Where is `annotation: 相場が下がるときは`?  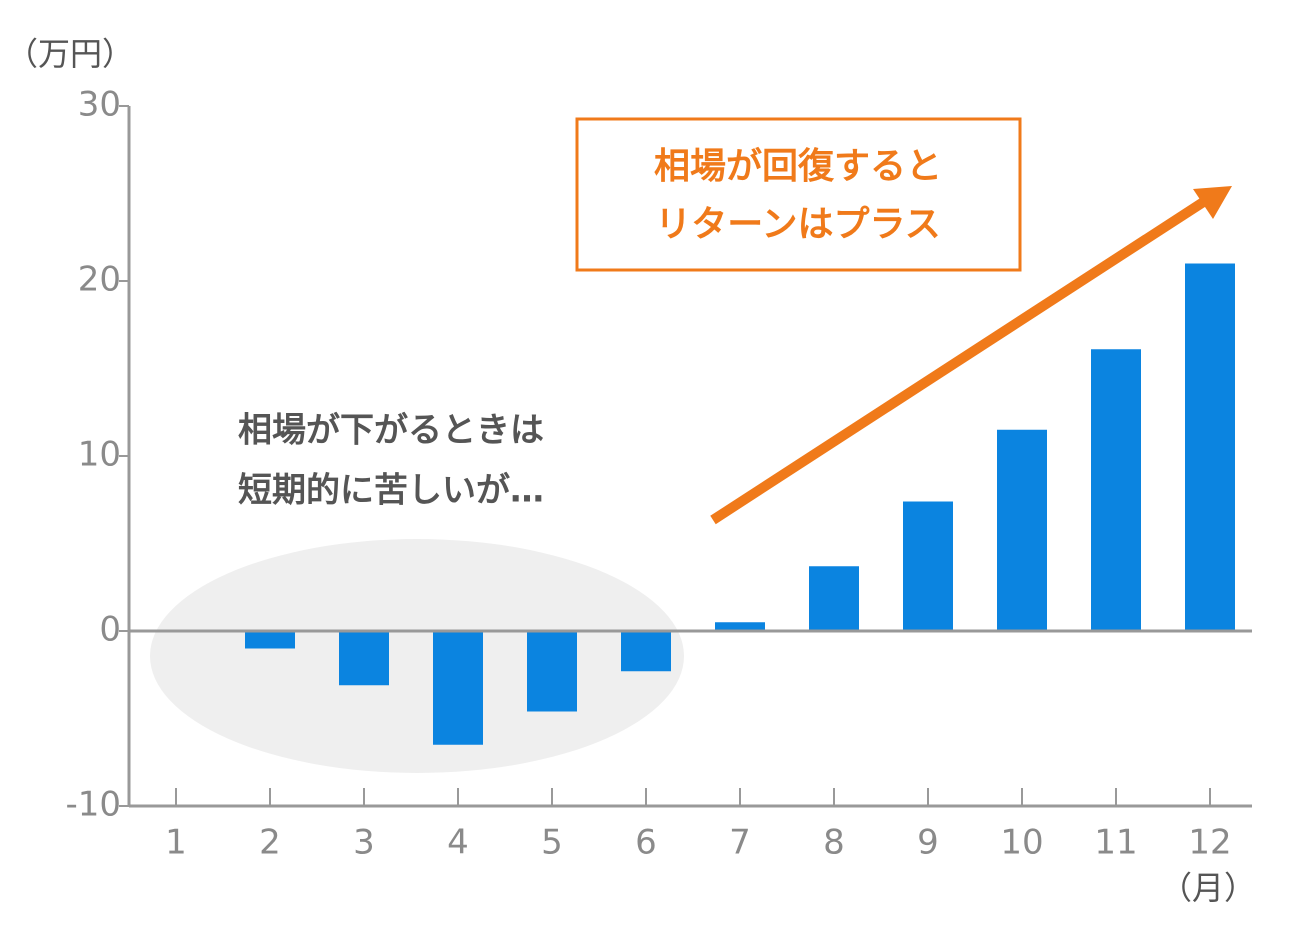
annotation: 相場が下がるときは is located at coordinates (391, 431).